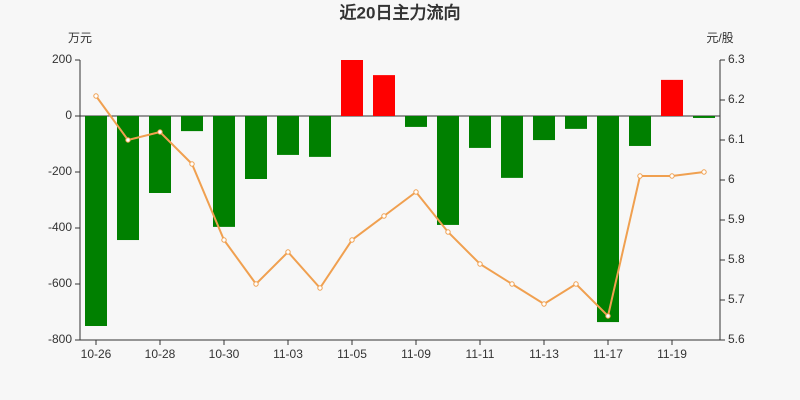 The width and height of the screenshot is (800, 400). Describe the element at coordinates (608, 354) in the screenshot. I see `x-tick-label: 11-17` at that location.